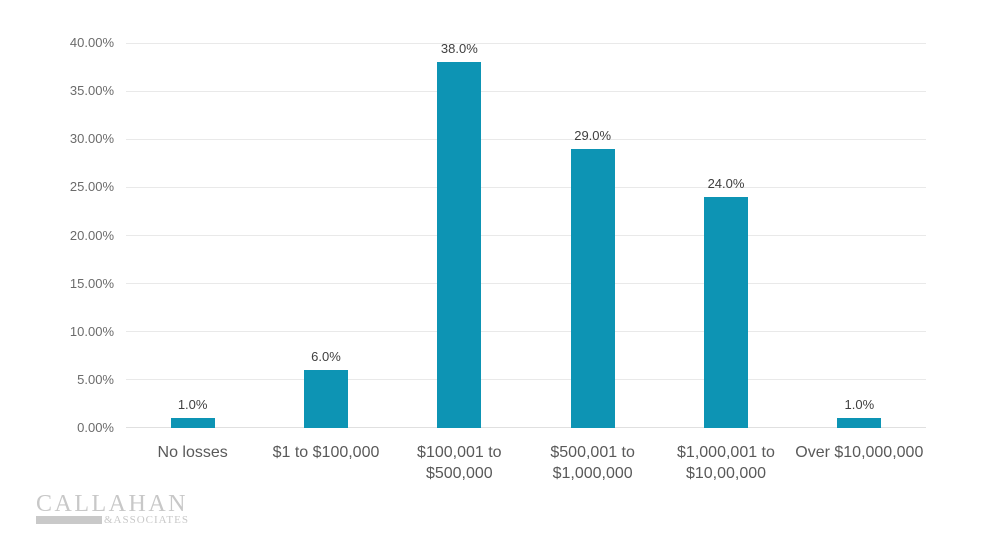  Describe the element at coordinates (726, 183) in the screenshot. I see `bar-value-label: 24.0%` at that location.